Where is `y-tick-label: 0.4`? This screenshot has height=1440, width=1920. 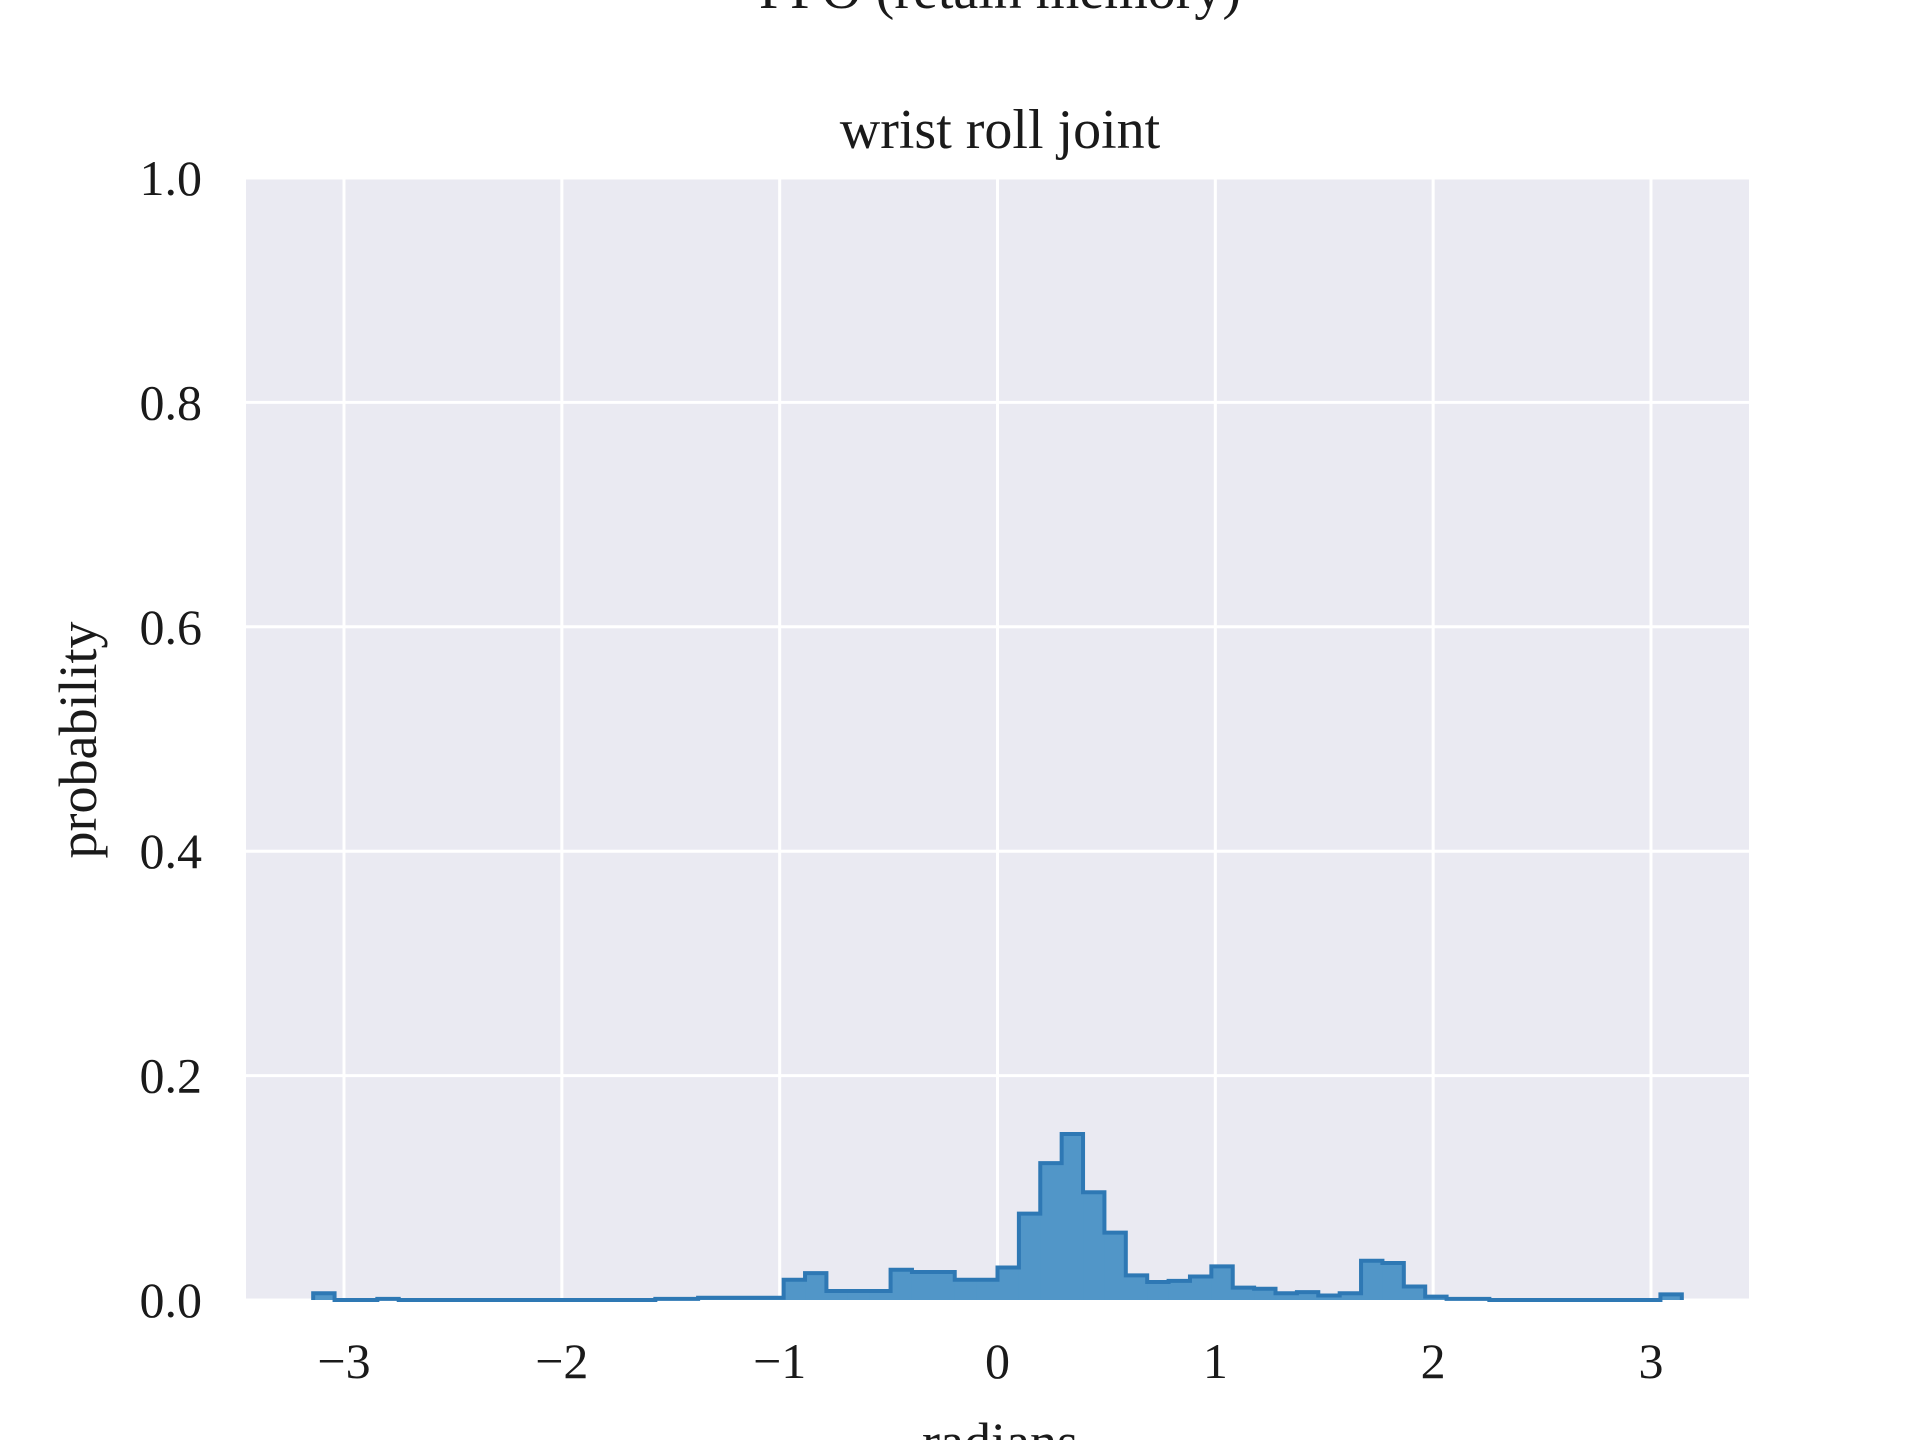
y-tick-label: 0.4 is located at coordinates (171, 851).